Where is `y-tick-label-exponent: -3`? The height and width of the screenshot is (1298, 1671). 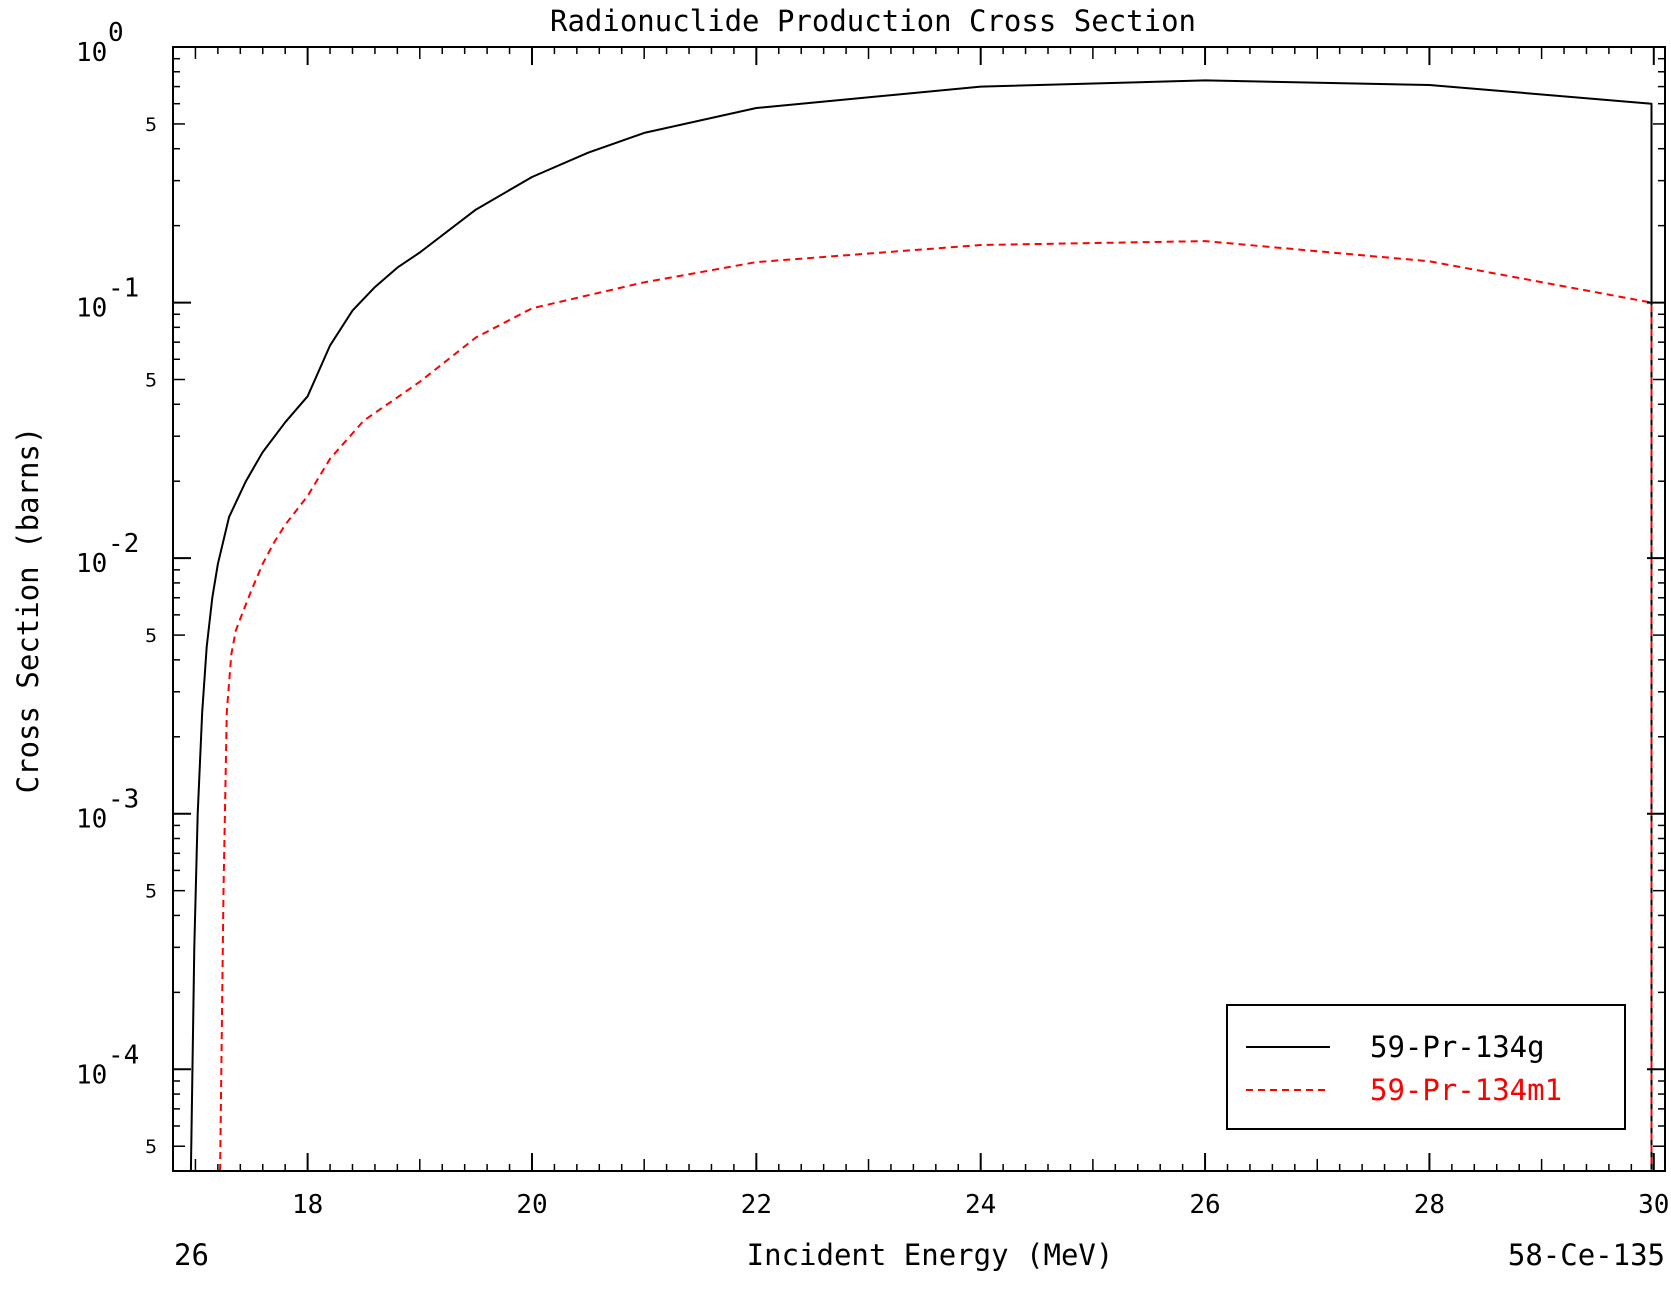
y-tick-label-exponent: -3 is located at coordinates (123, 800).